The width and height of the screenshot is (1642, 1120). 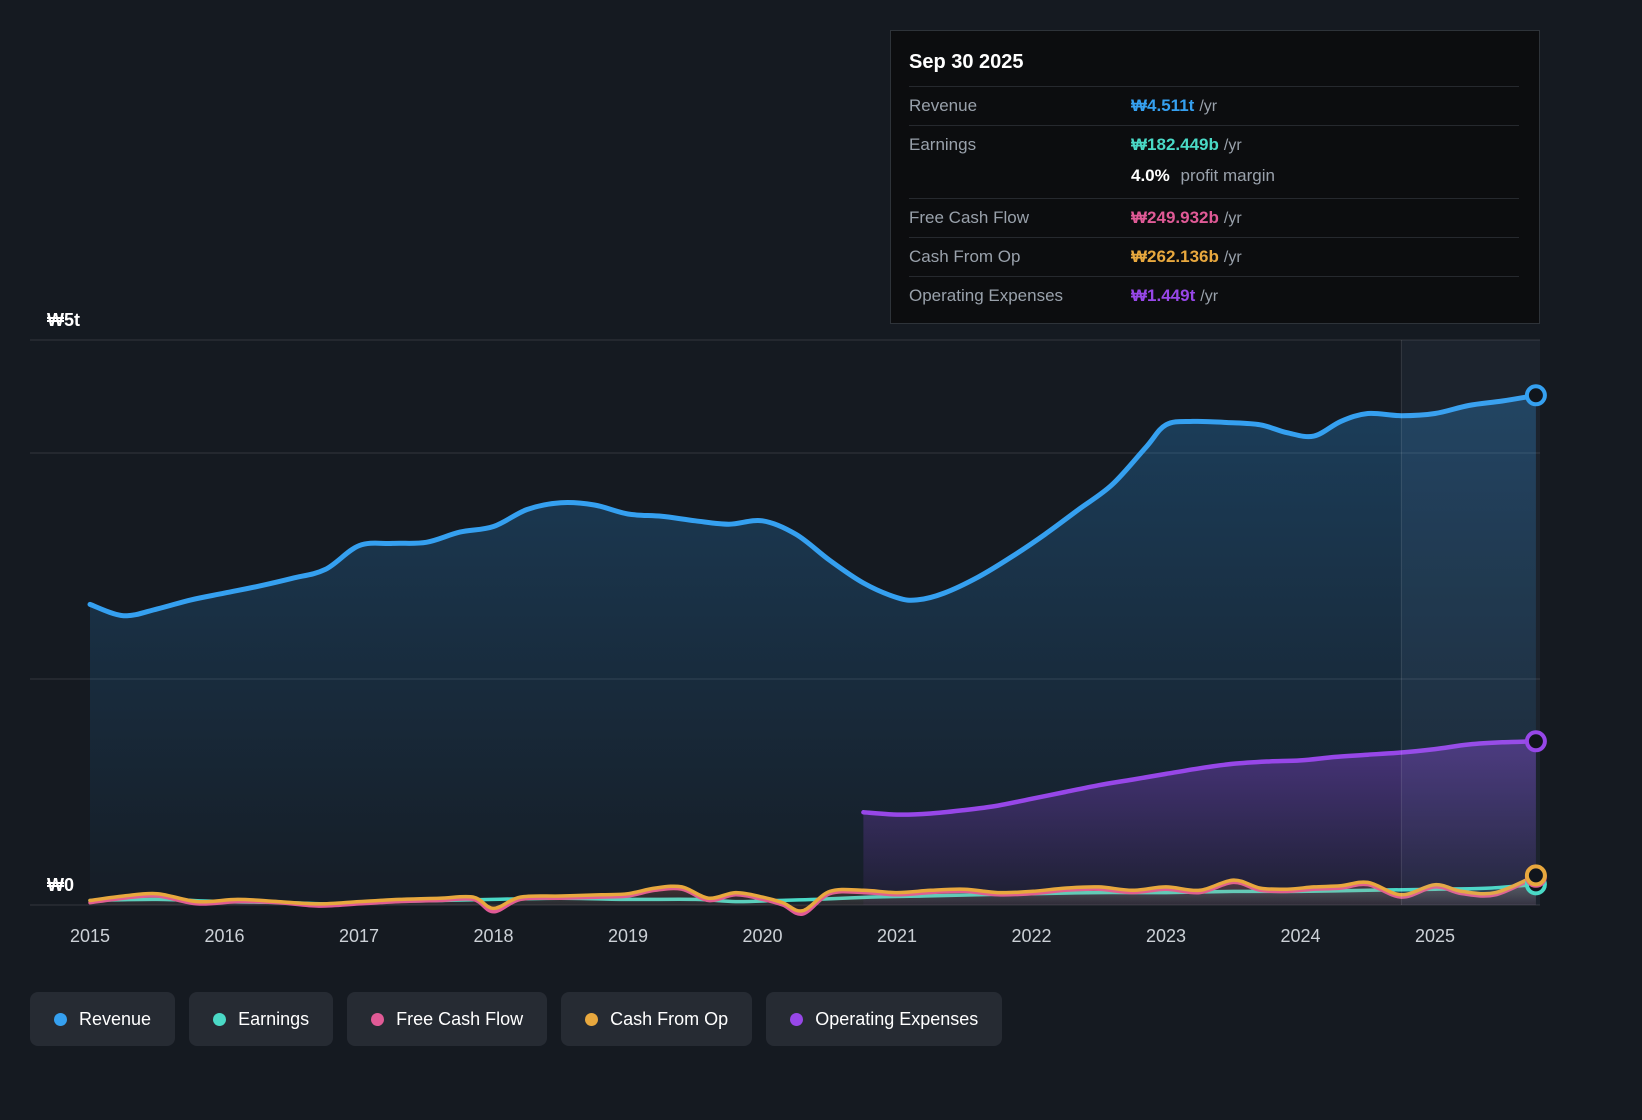 What do you see at coordinates (966, 62) in the screenshot?
I see `tooltip-date: Sep 30 2025` at bounding box center [966, 62].